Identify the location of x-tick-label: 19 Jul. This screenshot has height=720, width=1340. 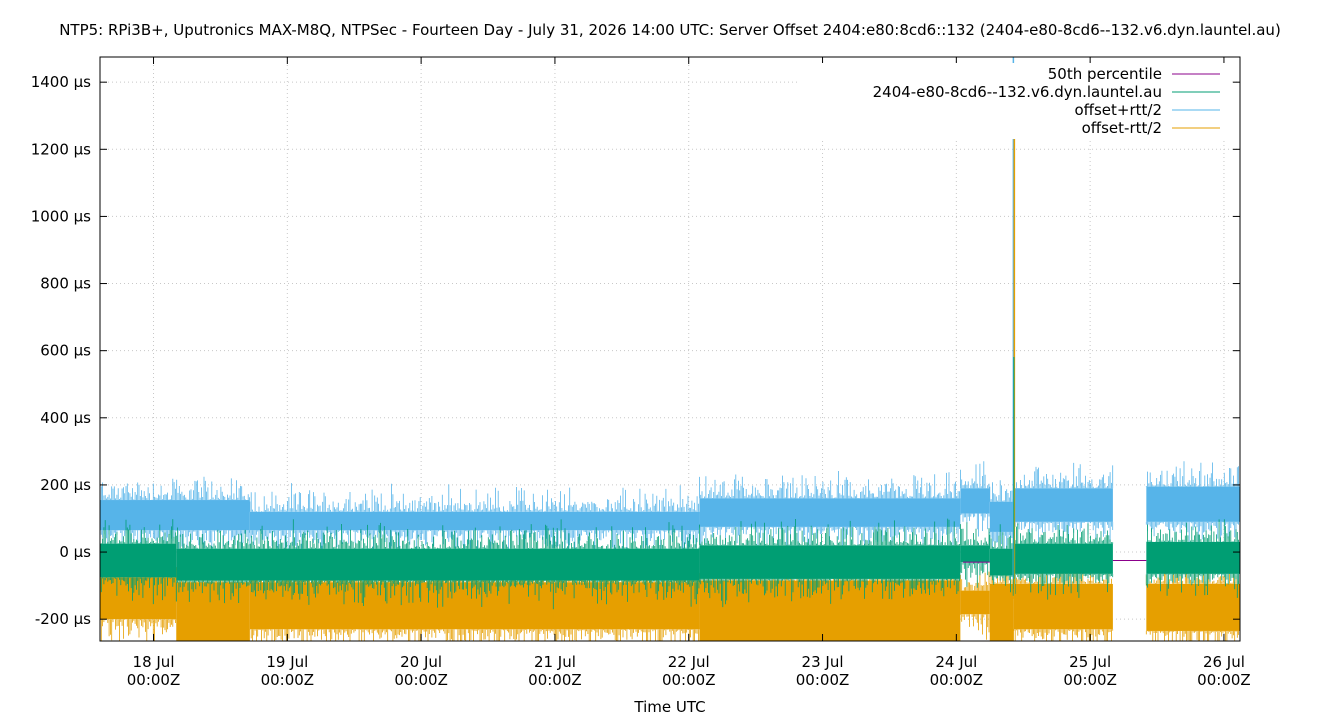
(287, 662).